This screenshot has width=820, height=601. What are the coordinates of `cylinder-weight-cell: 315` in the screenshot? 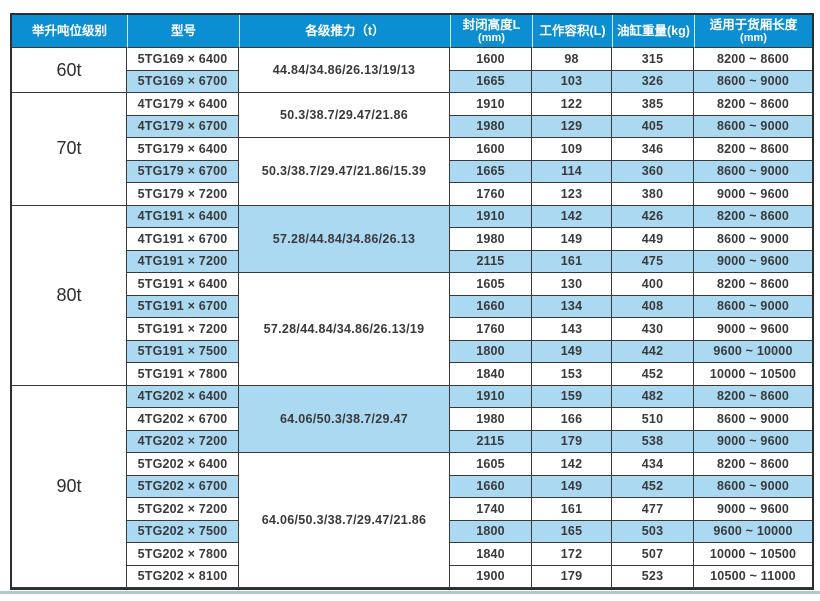 It's located at (653, 59).